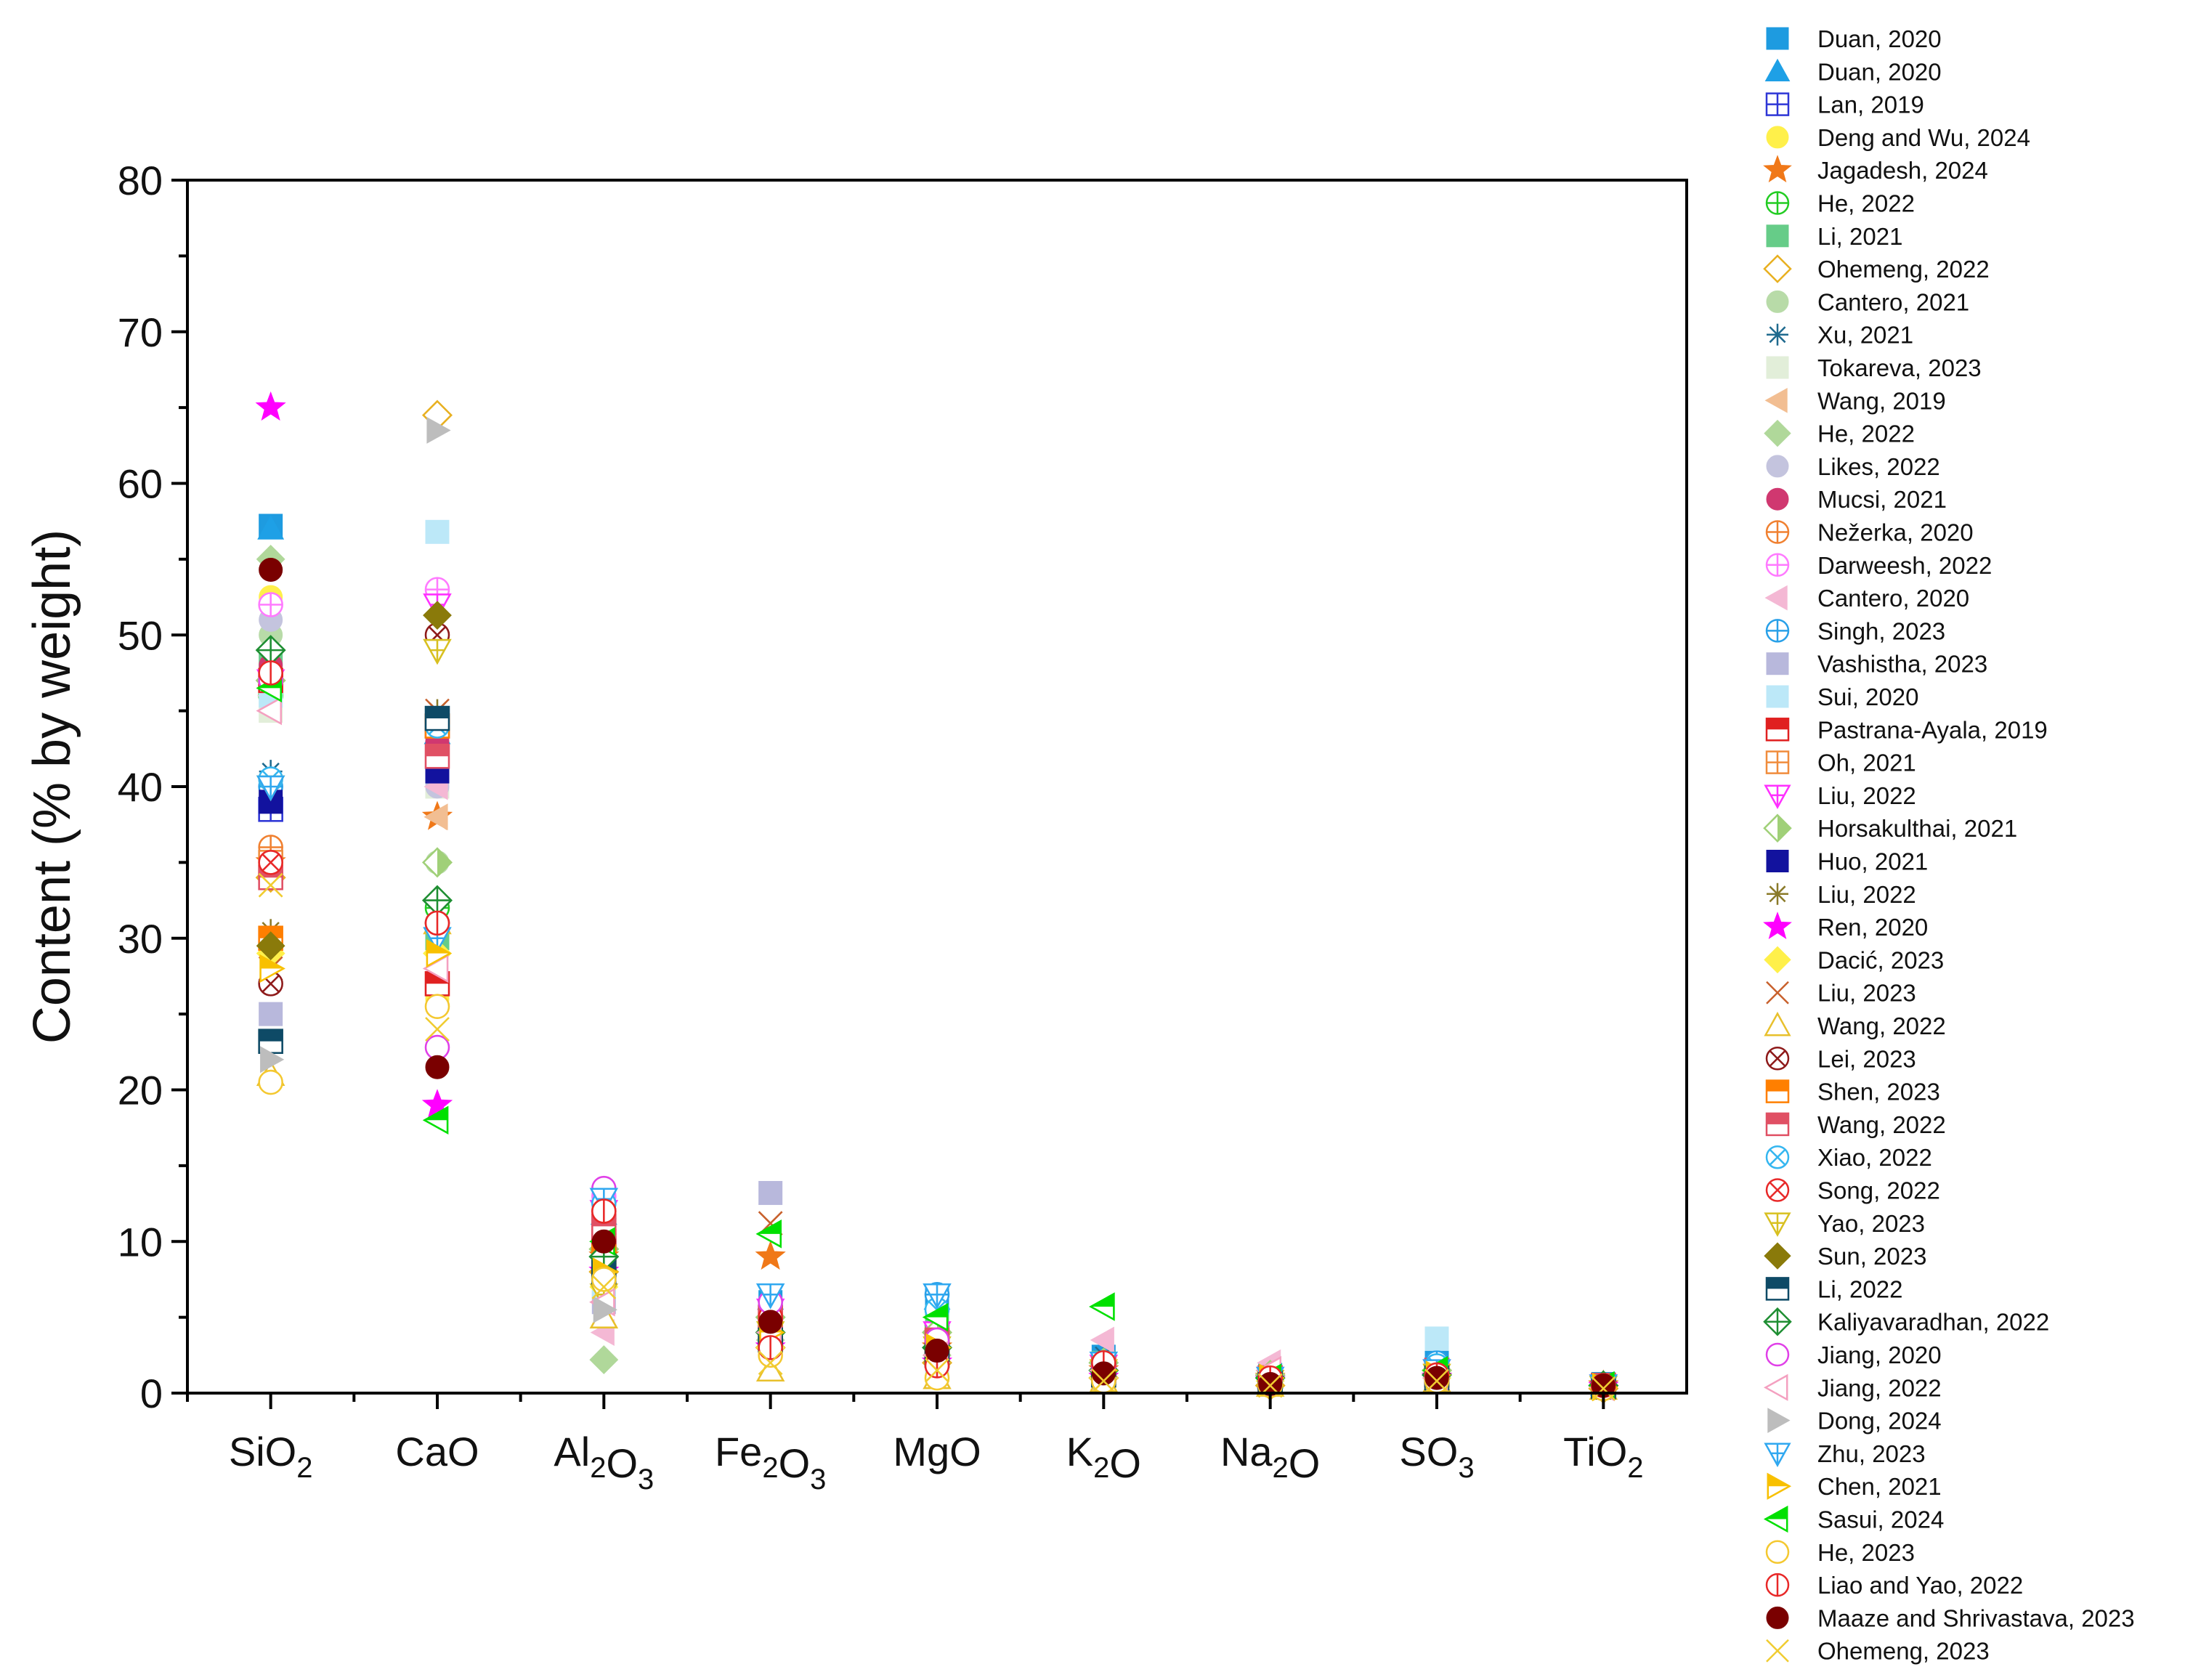 This screenshot has height=1680, width=2185. I want to click on legend-label: Wang, 2022, so click(1881, 1026).